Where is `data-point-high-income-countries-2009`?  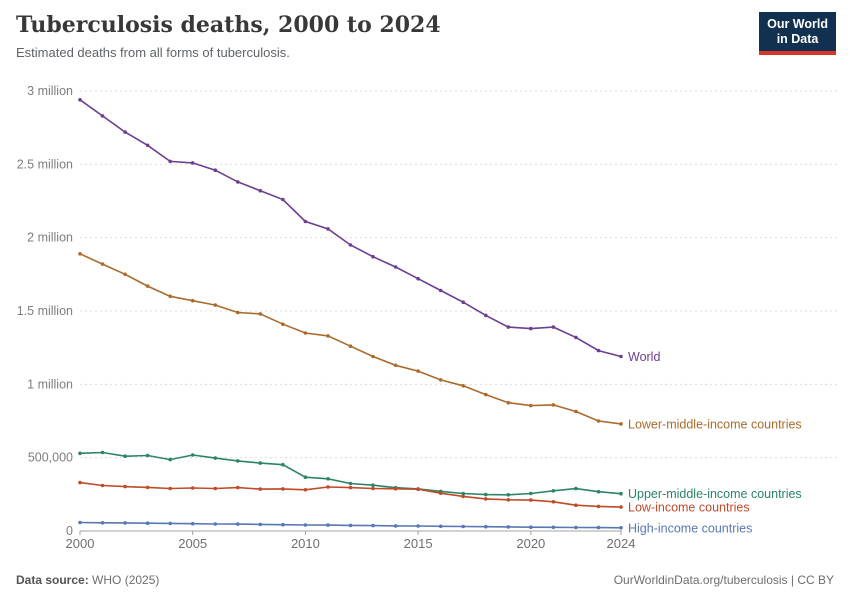 data-point-high-income-countries-2009 is located at coordinates (283, 524).